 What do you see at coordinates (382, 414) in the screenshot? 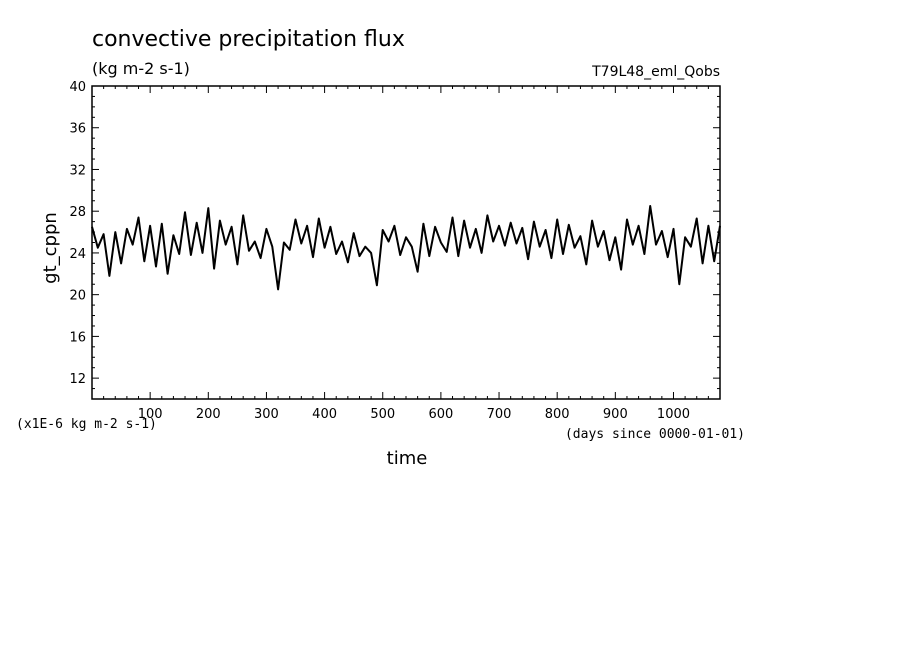
I see `x-tick-label: 500` at bounding box center [382, 414].